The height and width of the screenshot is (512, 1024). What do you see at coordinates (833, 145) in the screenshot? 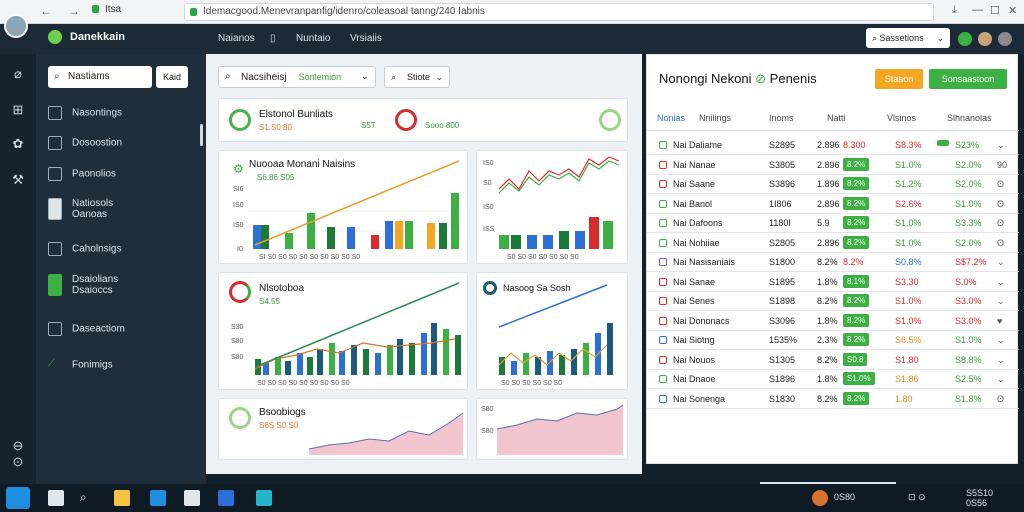
I see `table-row: Nai Daliame S2895 2.896 8.300 S8.3% S23% ⌄` at bounding box center [833, 145].